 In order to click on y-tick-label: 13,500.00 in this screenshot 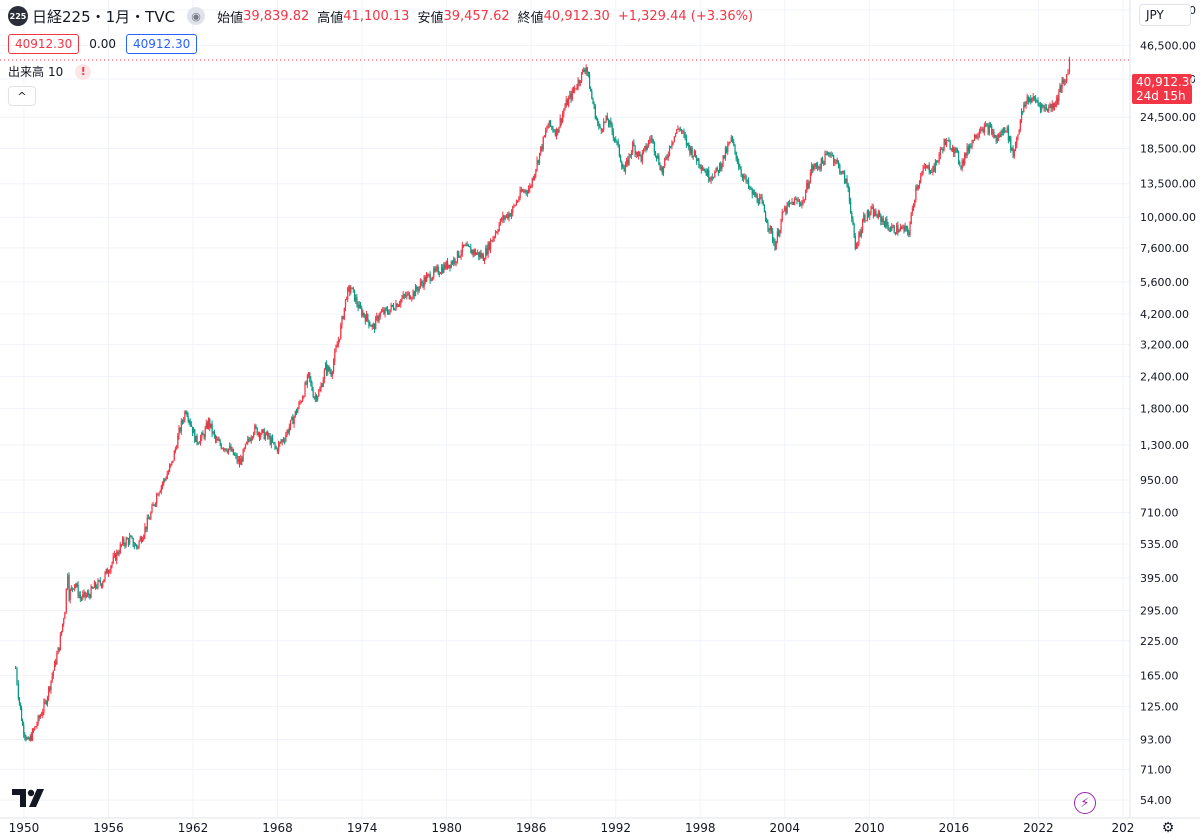, I will do `click(1168, 184)`.